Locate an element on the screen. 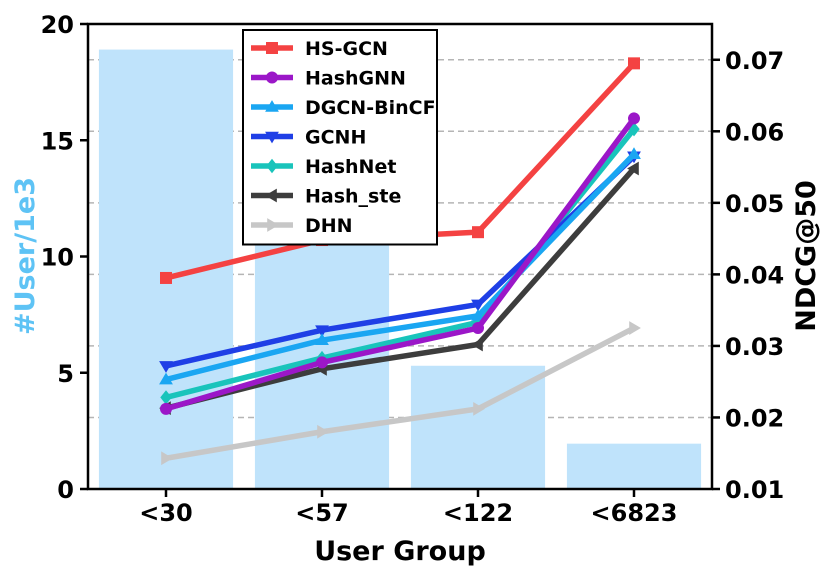 The height and width of the screenshot is (584, 830). x-tick-label: <57 is located at coordinates (322, 513).